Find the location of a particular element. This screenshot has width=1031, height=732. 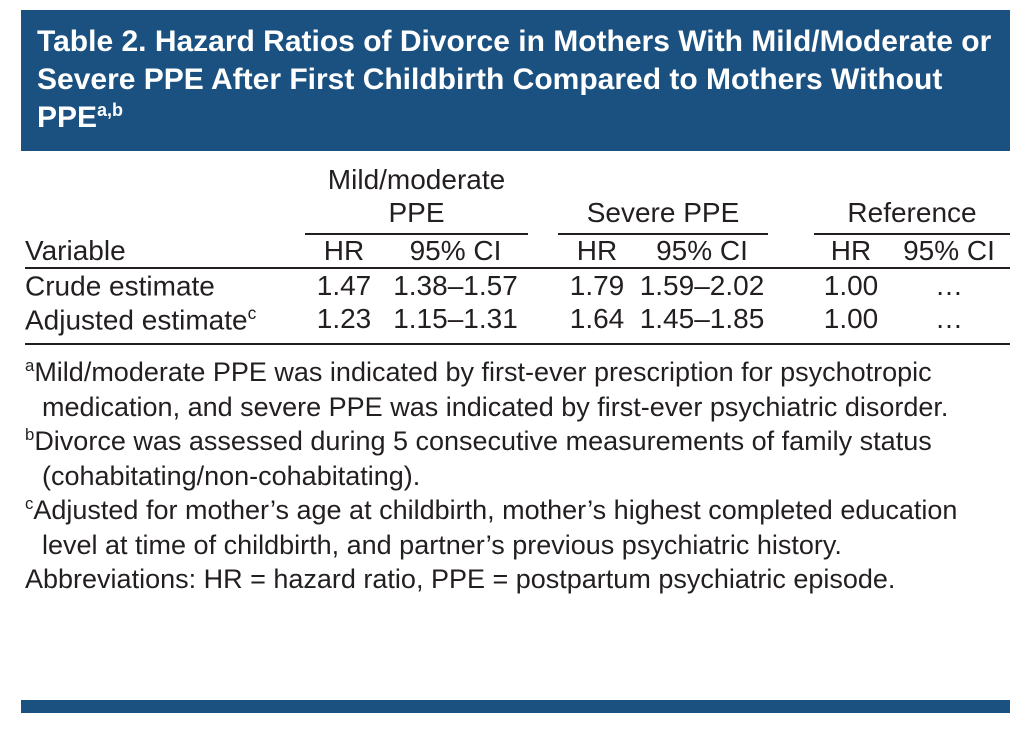

row-label: Adjusted estimatec is located at coordinates (165, 324).